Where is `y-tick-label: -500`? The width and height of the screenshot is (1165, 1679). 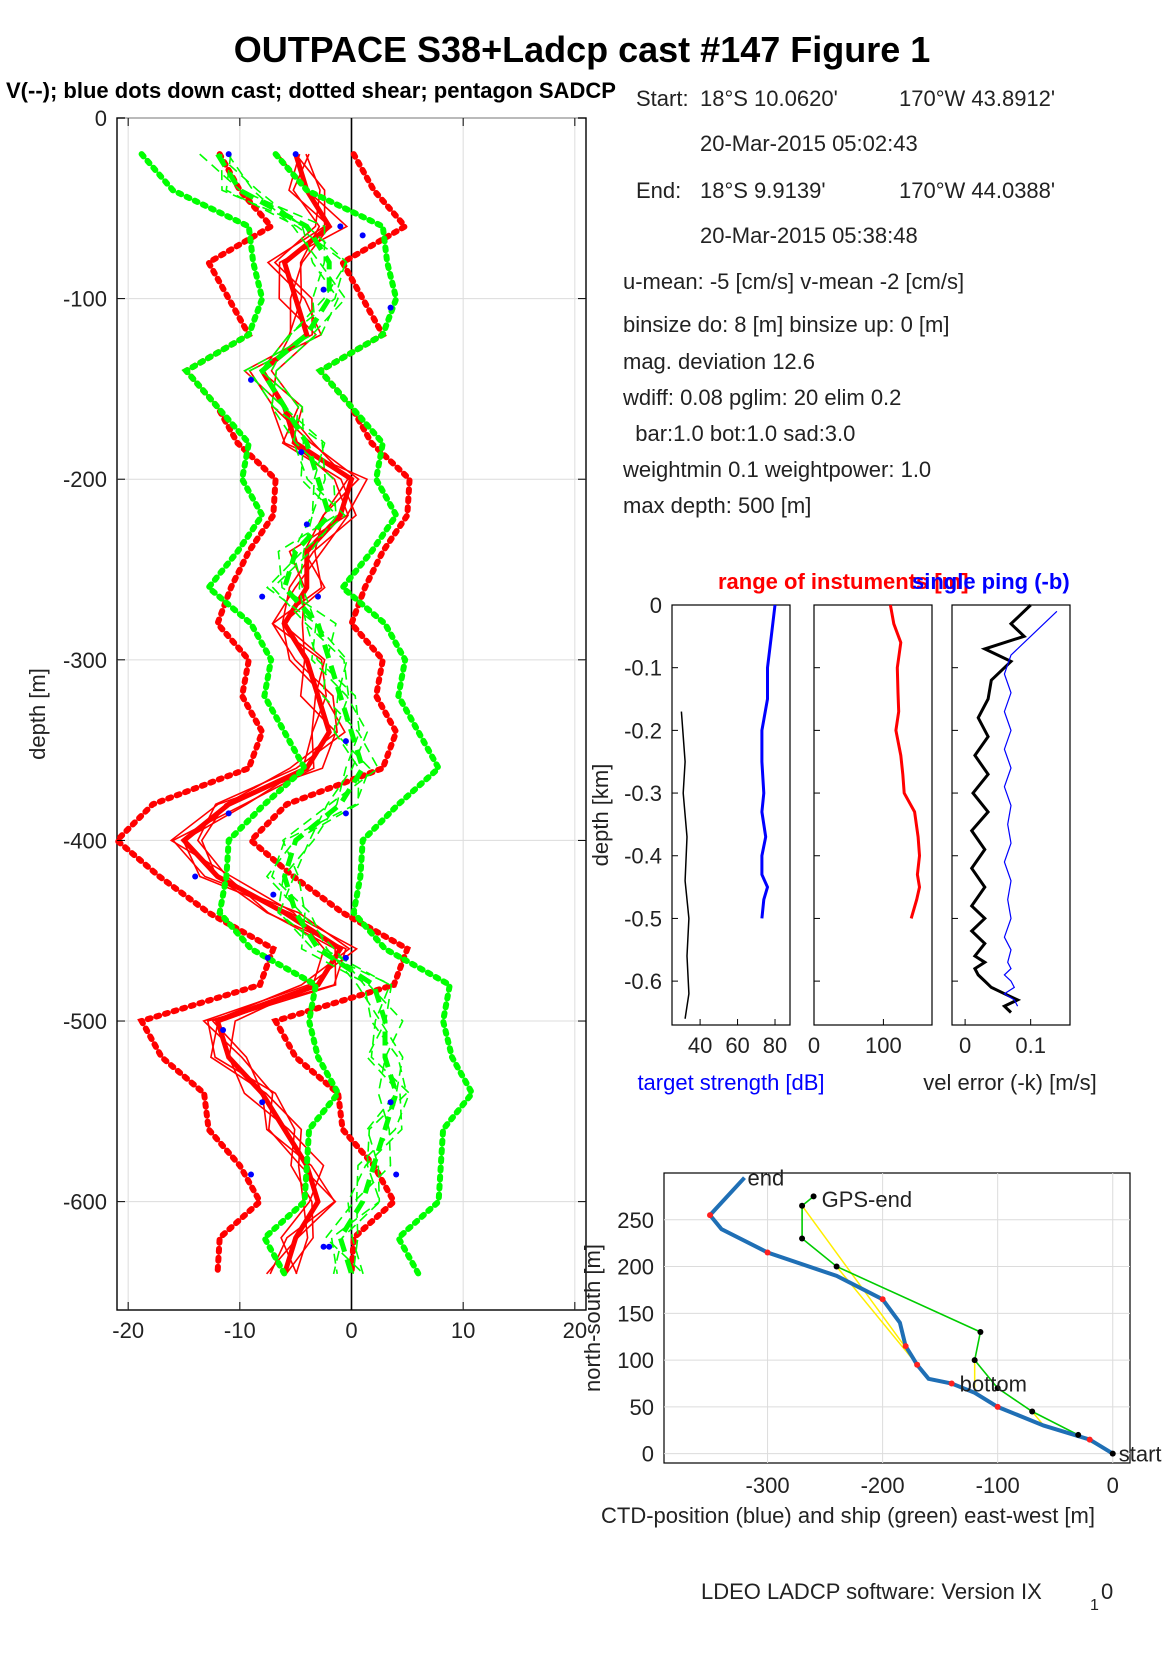 y-tick-label: -500 is located at coordinates (85, 1021).